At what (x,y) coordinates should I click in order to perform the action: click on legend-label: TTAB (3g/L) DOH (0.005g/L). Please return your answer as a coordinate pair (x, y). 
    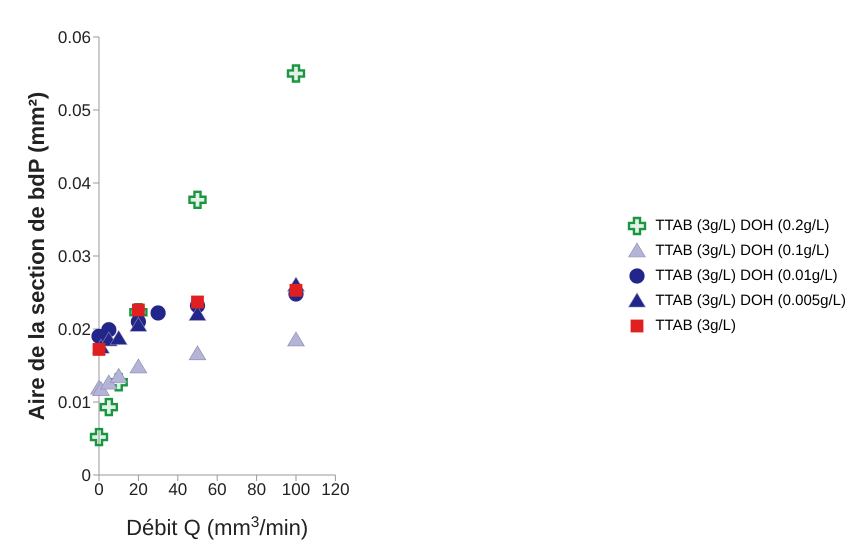
    Looking at the image, I should click on (750, 300).